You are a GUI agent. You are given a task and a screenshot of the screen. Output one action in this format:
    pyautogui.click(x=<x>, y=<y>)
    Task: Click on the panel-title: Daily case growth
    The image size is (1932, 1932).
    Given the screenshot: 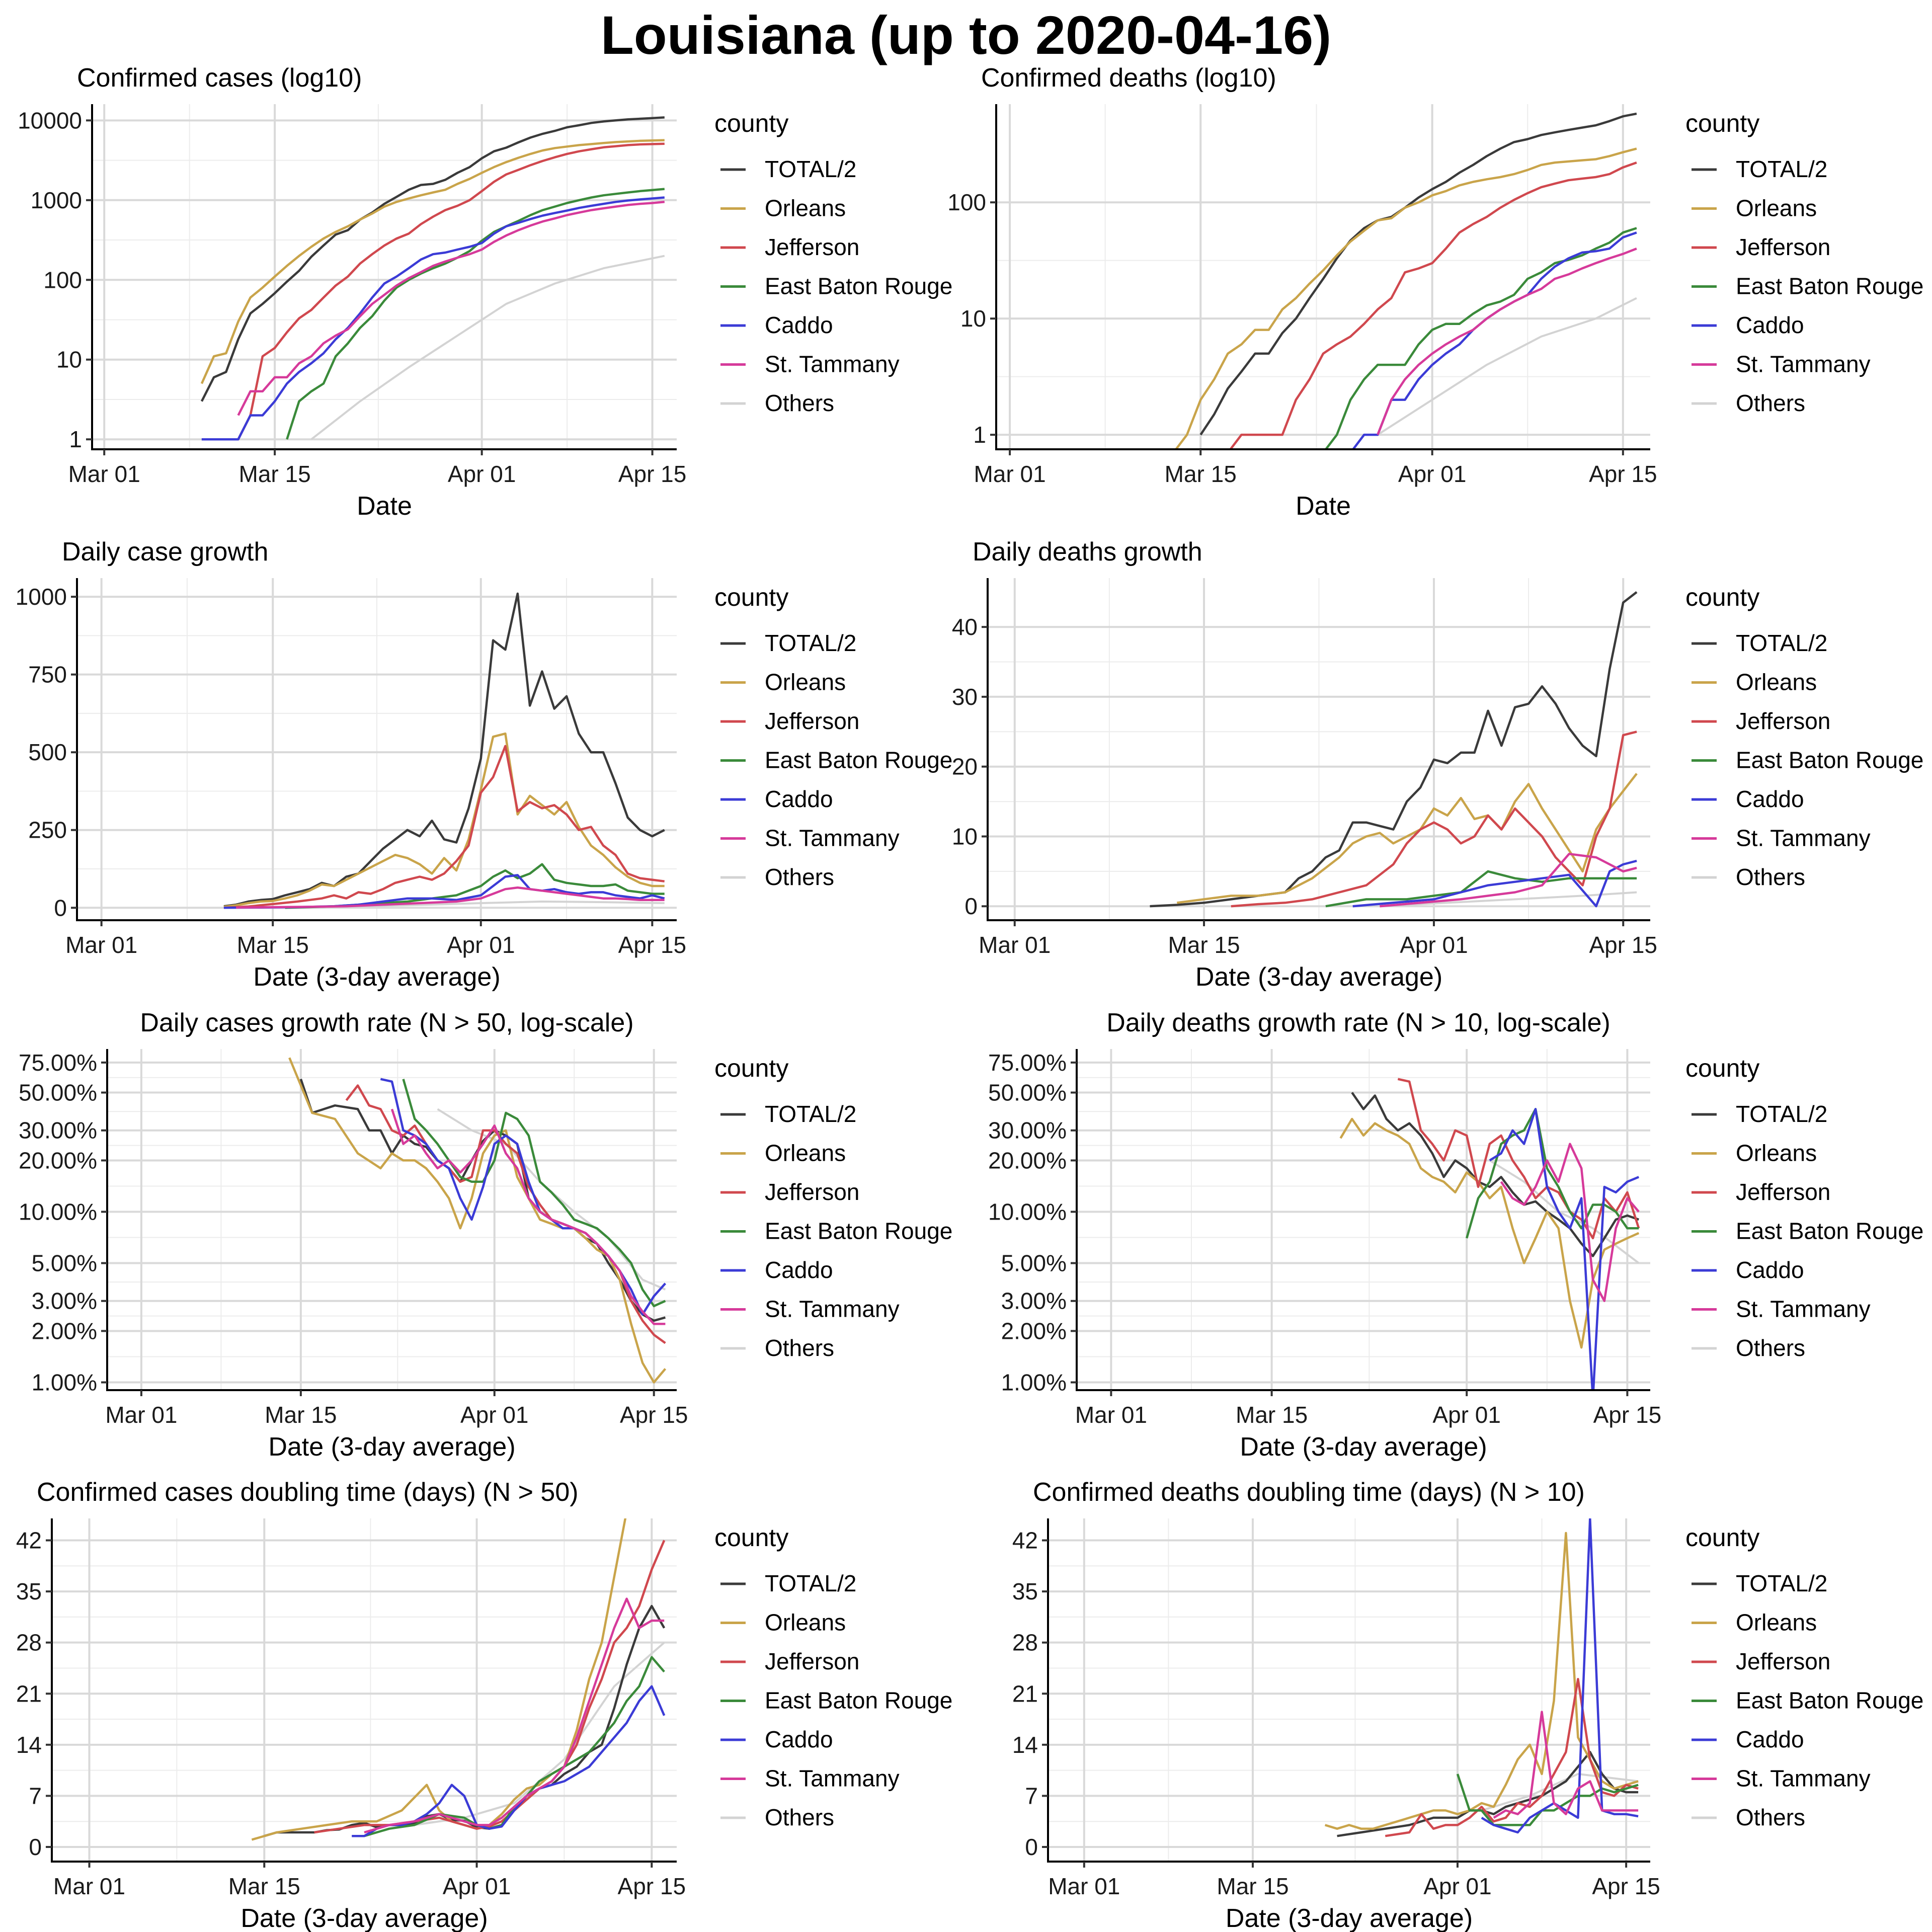 What is the action you would take?
    pyautogui.click(x=165, y=552)
    